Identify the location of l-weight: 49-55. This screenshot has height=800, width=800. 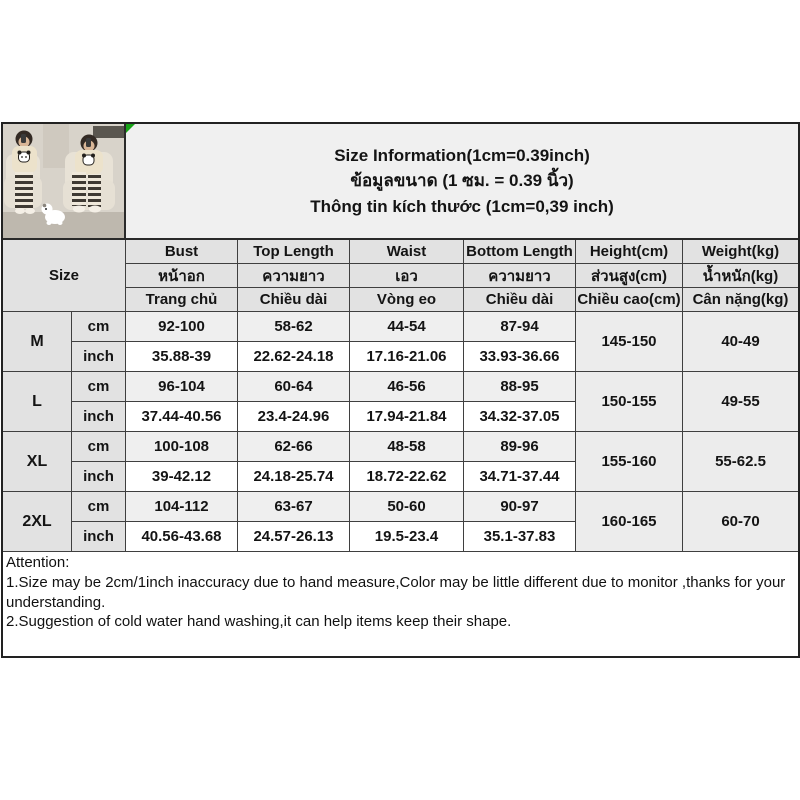
(740, 402).